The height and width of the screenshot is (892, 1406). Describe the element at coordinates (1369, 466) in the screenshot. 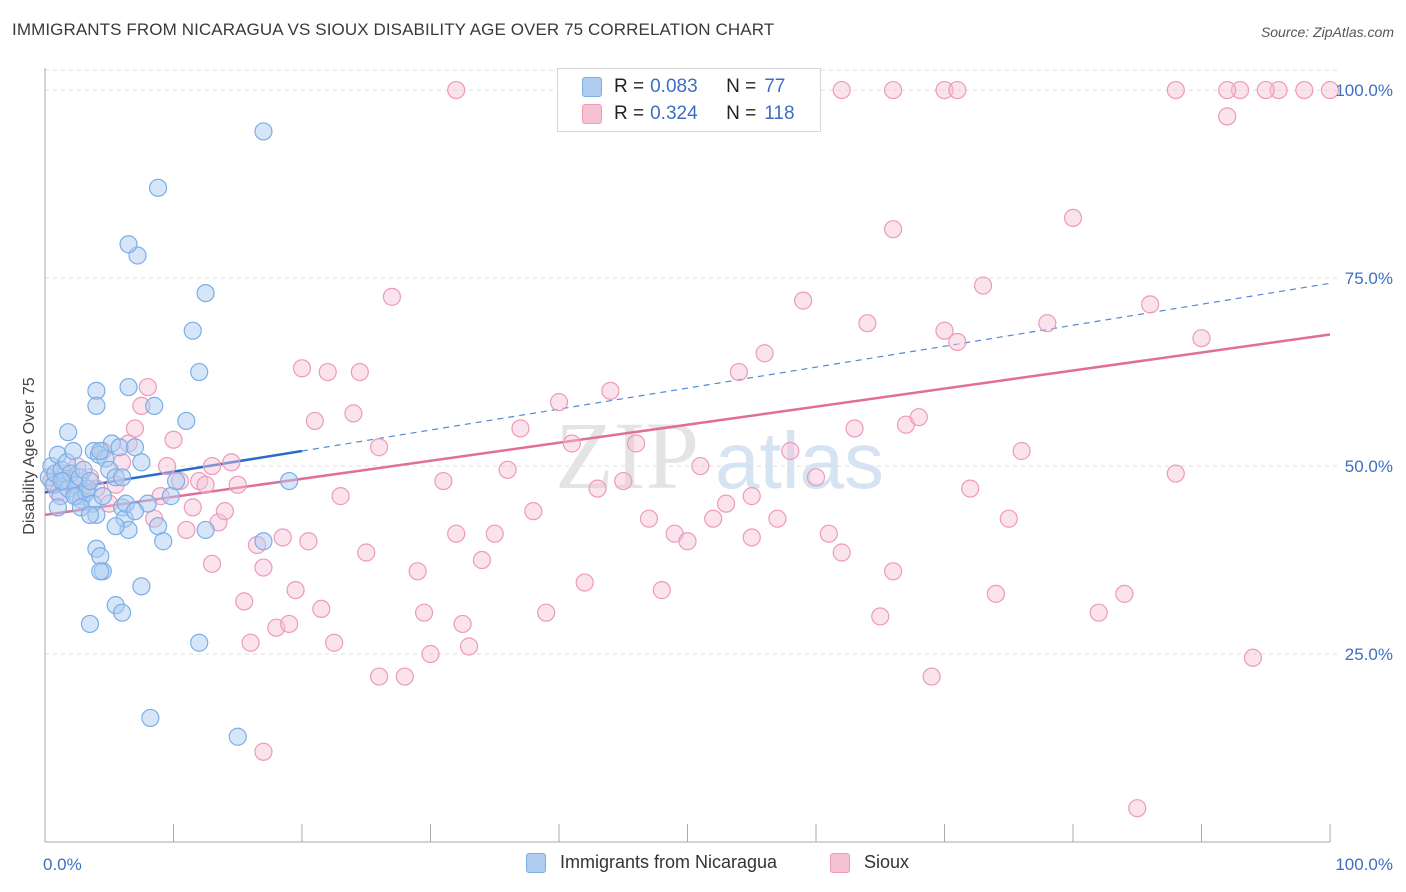

I see `y-tick-label: 50.0%` at that location.